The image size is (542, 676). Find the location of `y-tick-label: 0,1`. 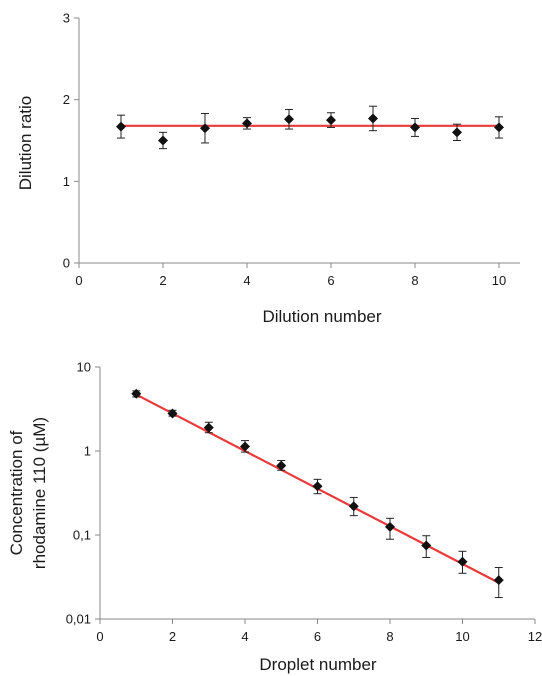

y-tick-label: 0,1 is located at coordinates (82, 535).